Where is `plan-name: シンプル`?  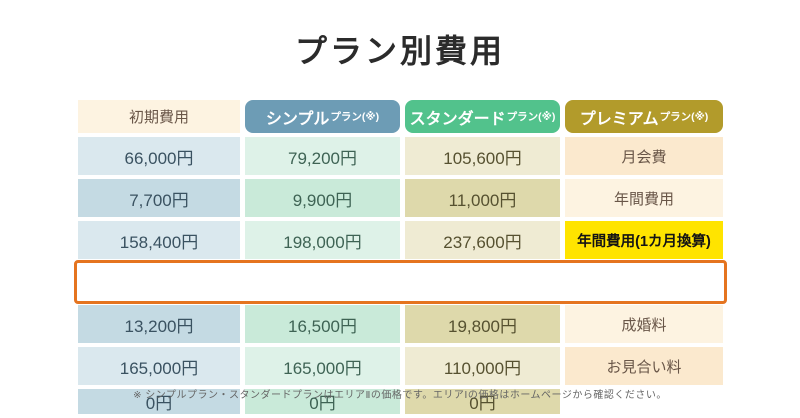 plan-name: シンプル is located at coordinates (297, 119).